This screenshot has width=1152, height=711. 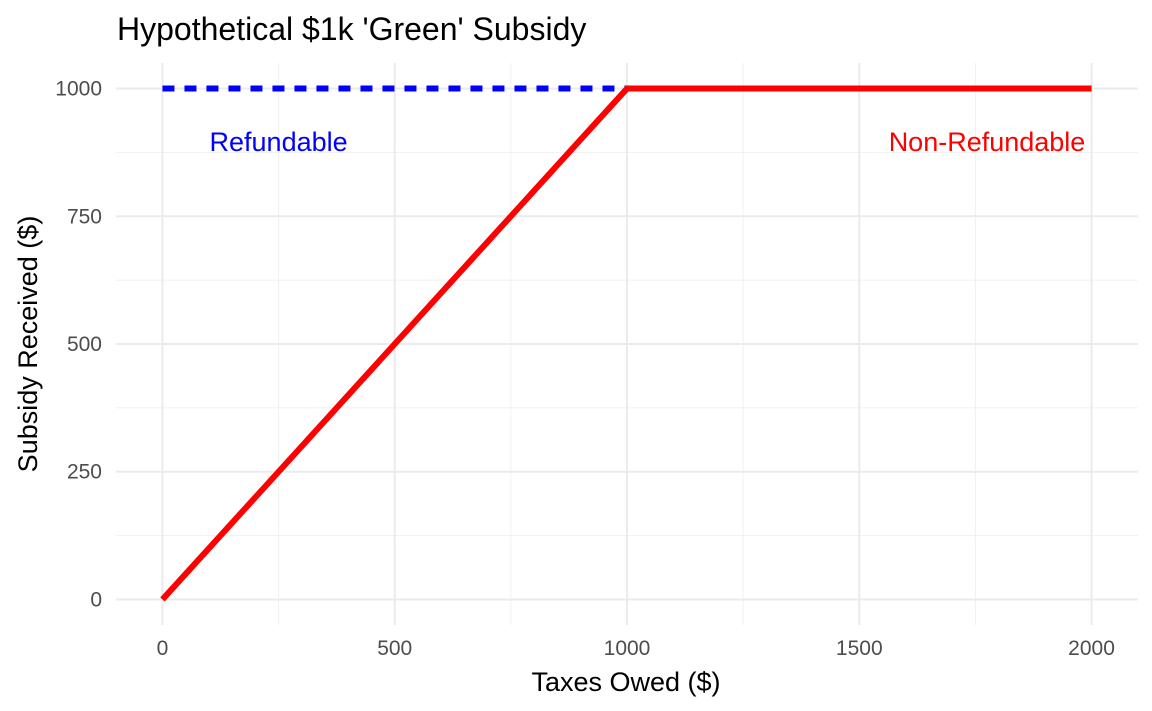 I want to click on x-tick-label-3: 1500, so click(x=859, y=648).